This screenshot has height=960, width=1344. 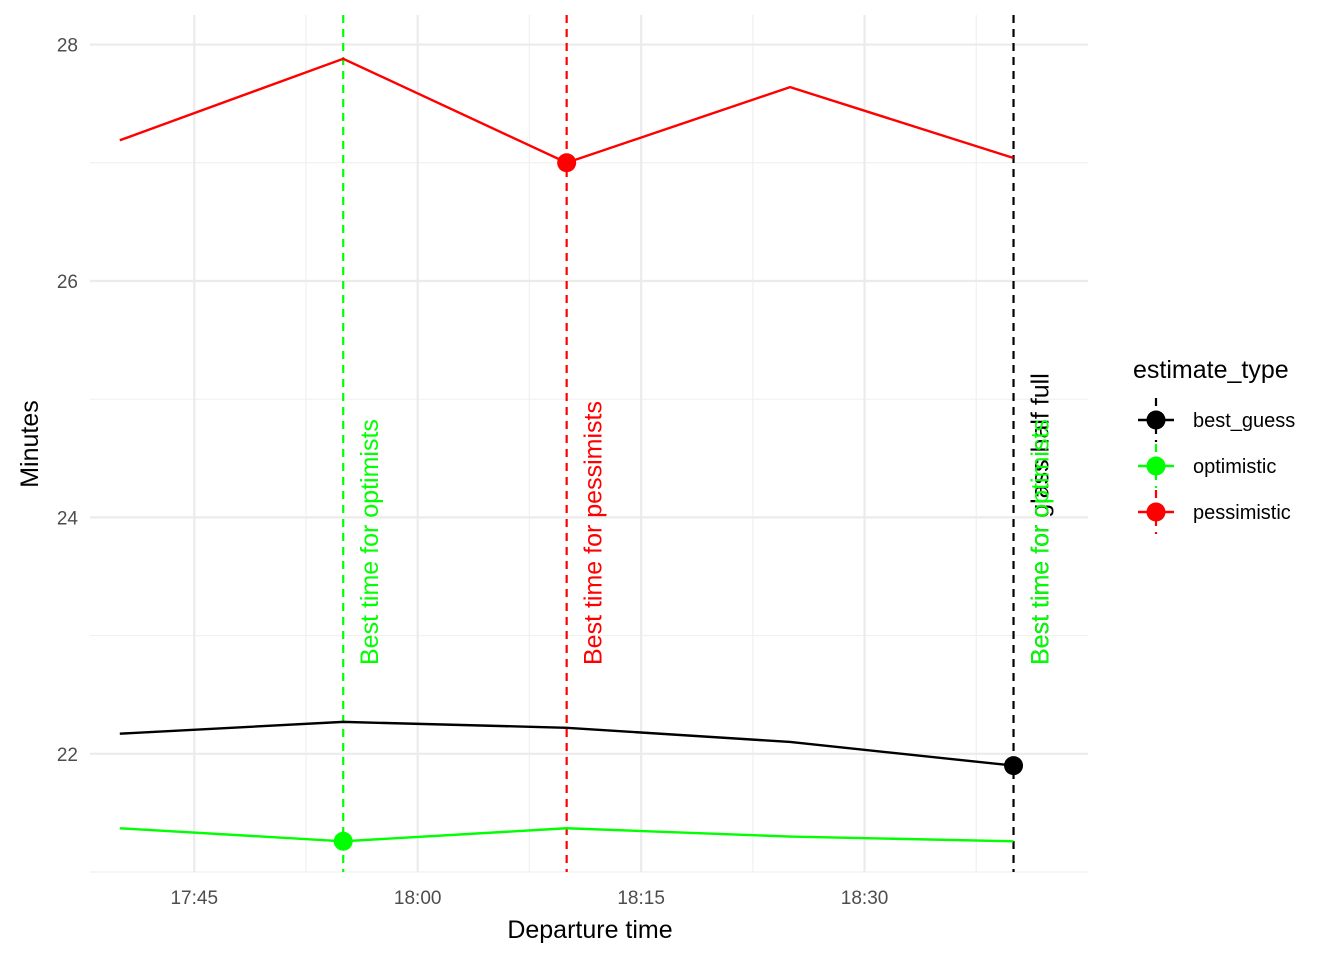 I want to click on best-point-optimistic, so click(x=343, y=841).